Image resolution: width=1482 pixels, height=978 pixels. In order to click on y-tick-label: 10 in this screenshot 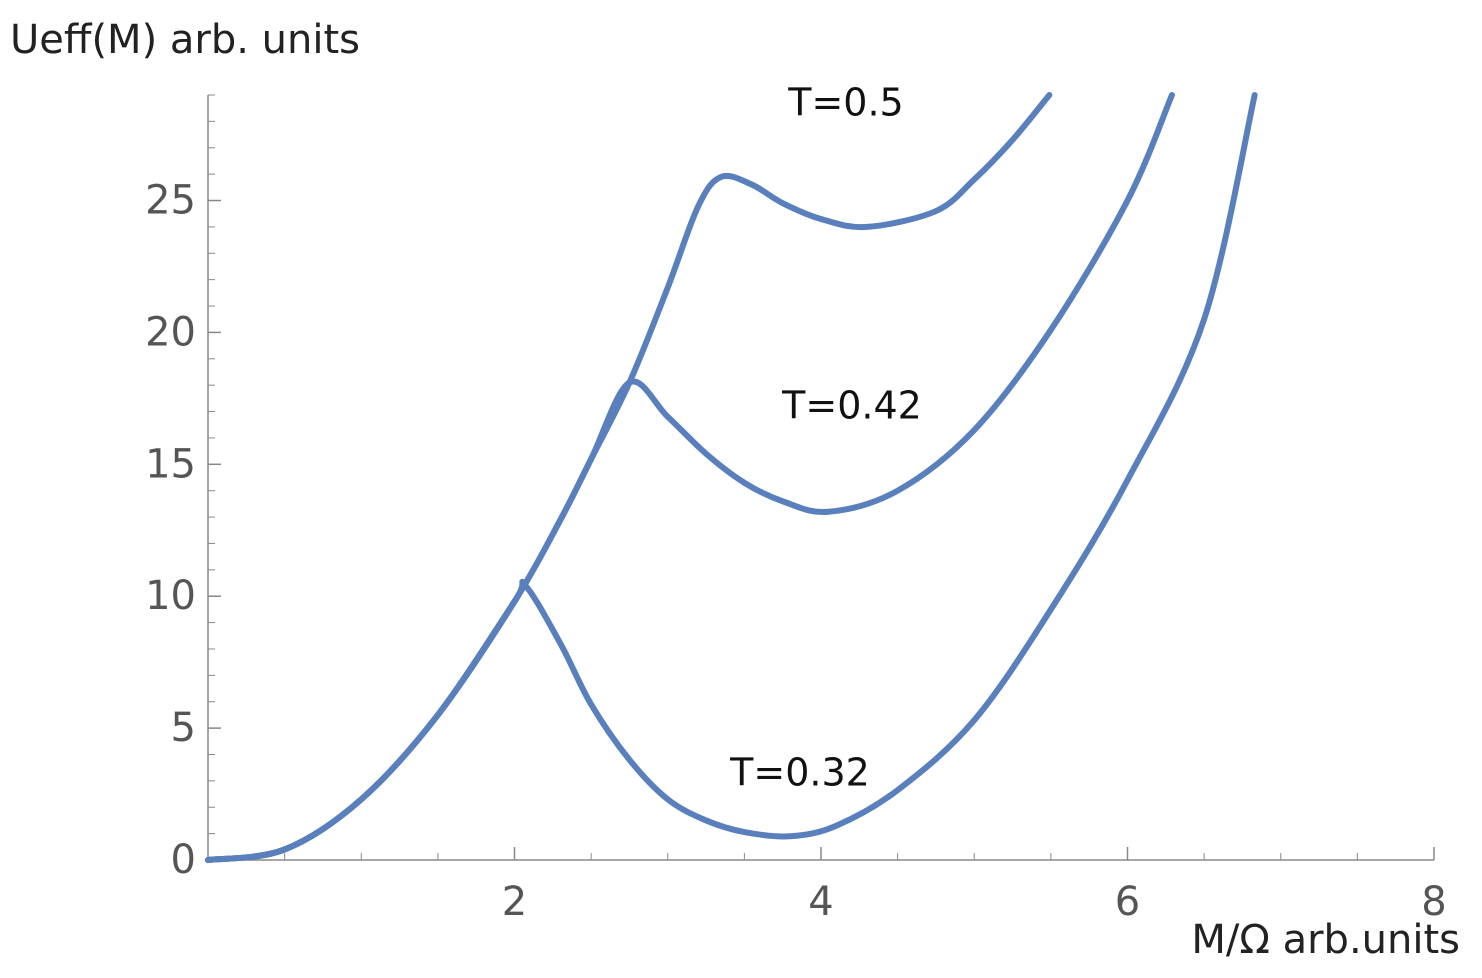, I will do `click(170, 596)`.